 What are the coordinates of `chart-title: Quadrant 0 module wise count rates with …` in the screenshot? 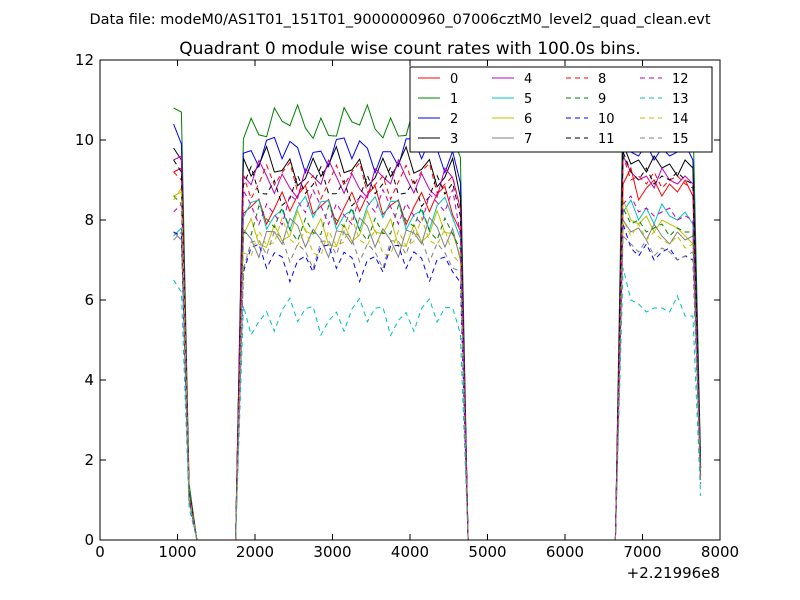 It's located at (409, 49).